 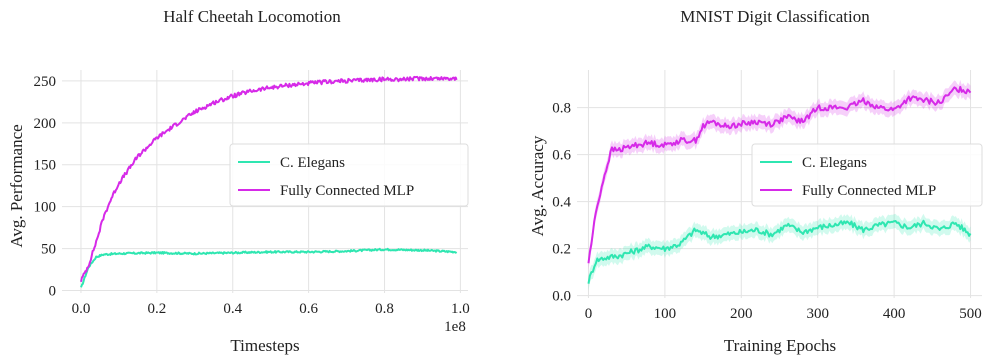 I want to click on y-tick-label: 200, so click(x=45, y=124).